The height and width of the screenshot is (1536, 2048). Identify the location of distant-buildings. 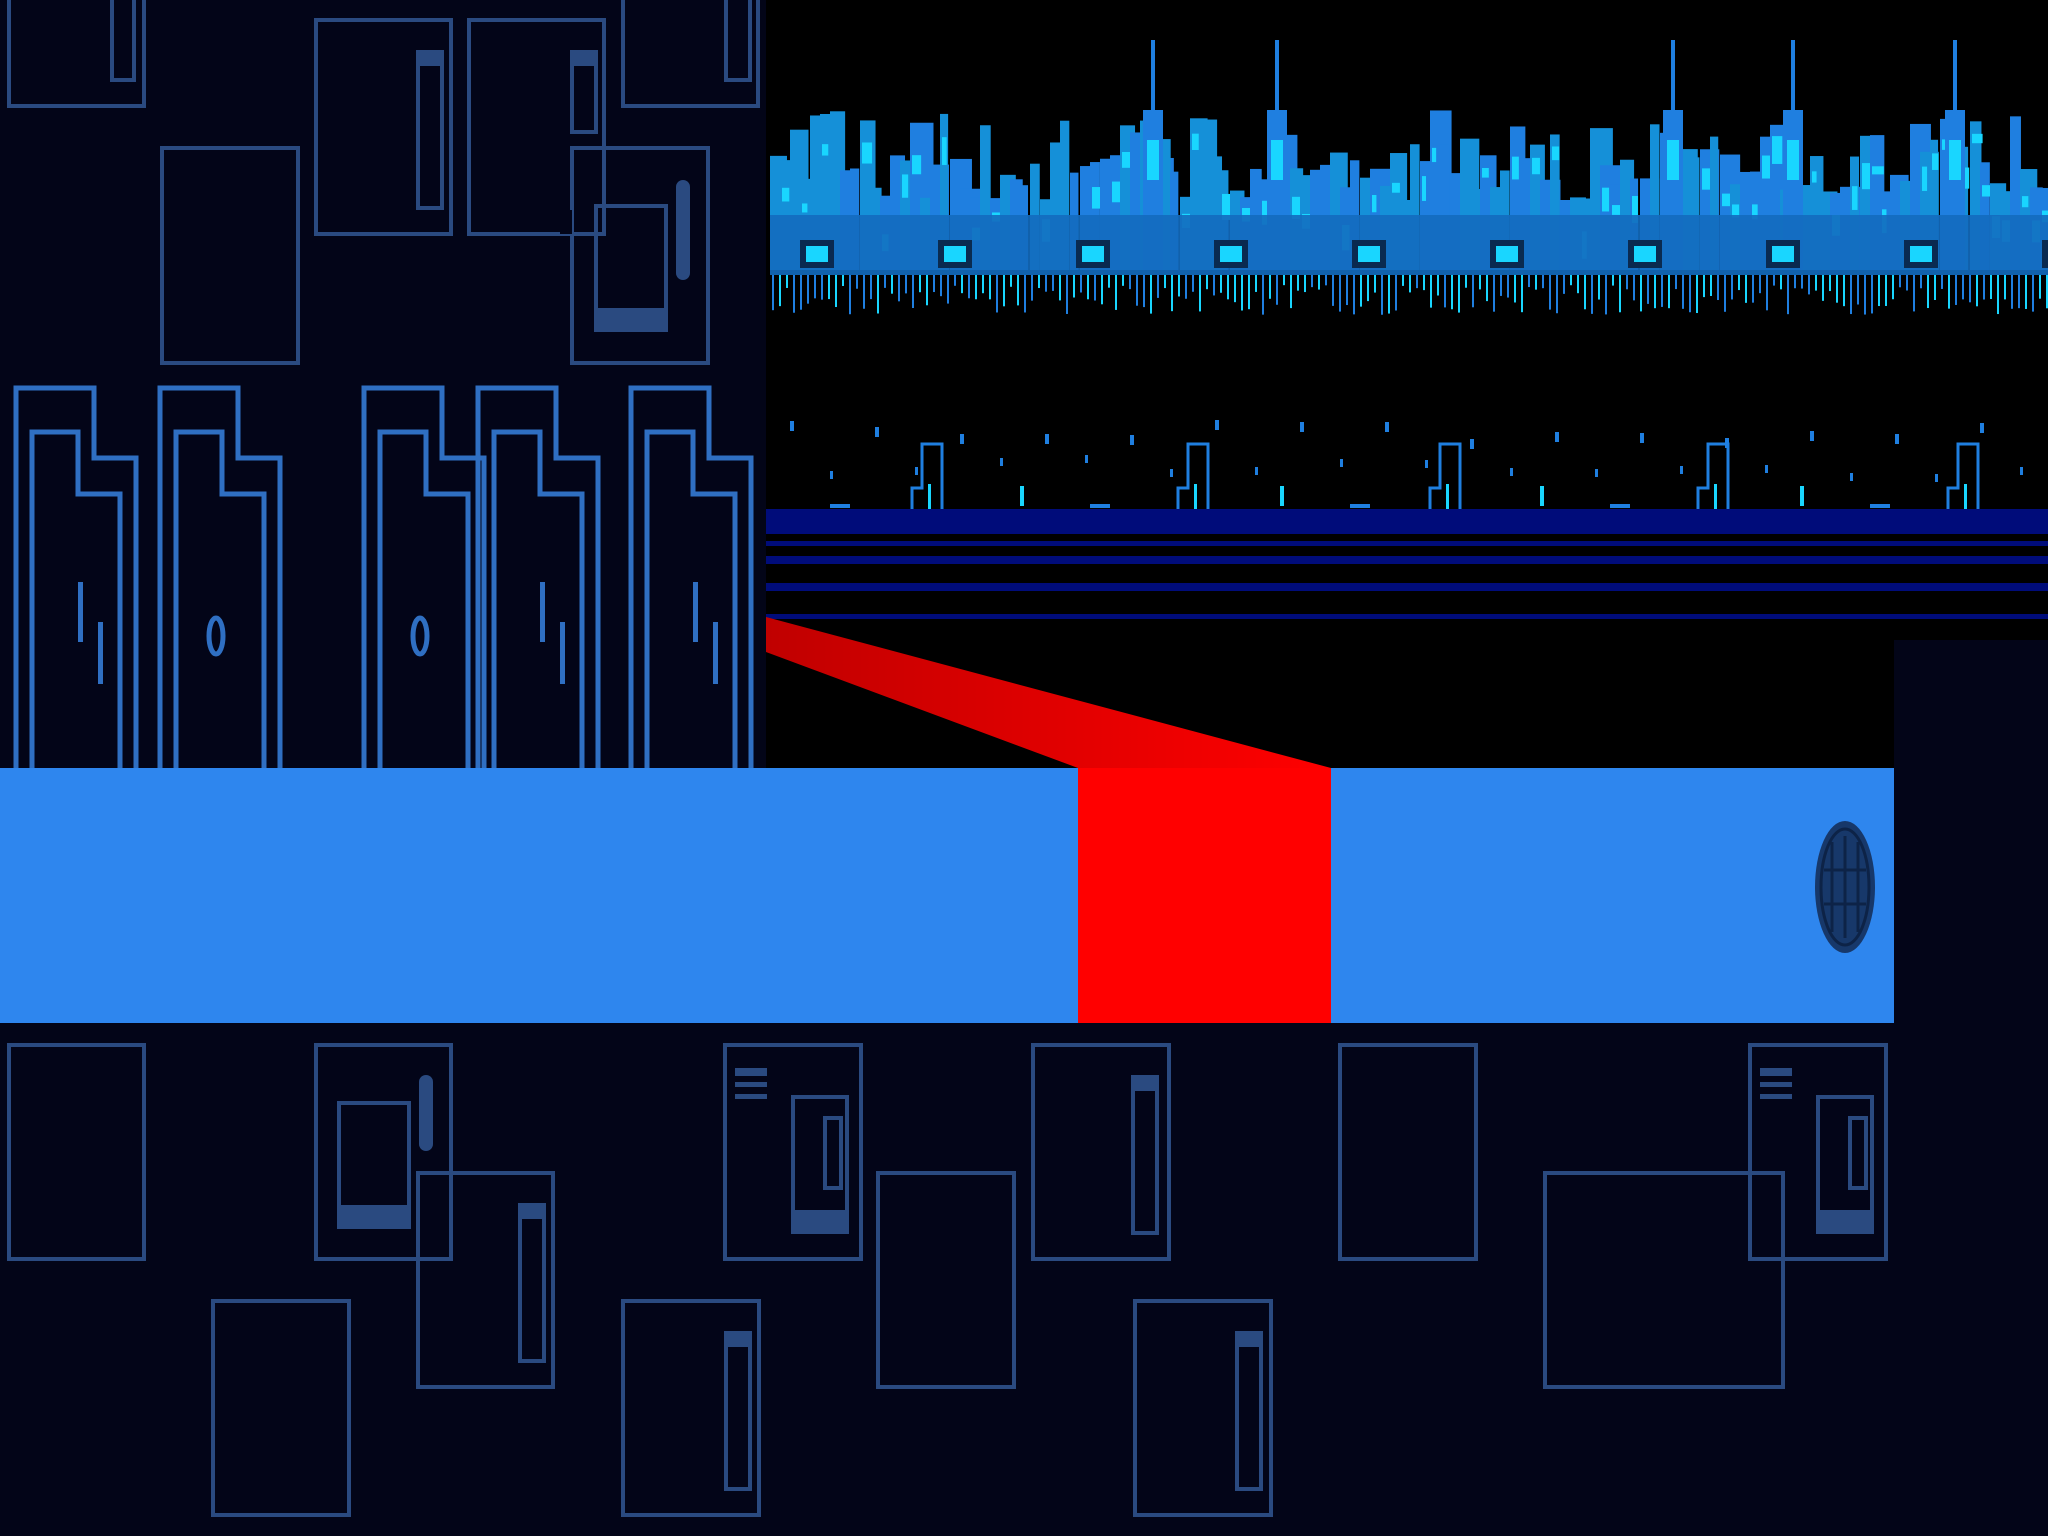
(1406, 464).